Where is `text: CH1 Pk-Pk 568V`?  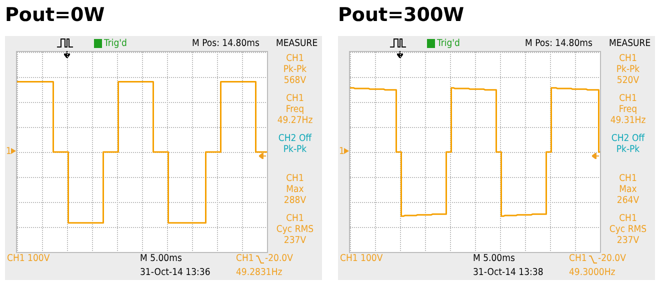
text: CH1 Pk-Pk 568V is located at coordinates (295, 69).